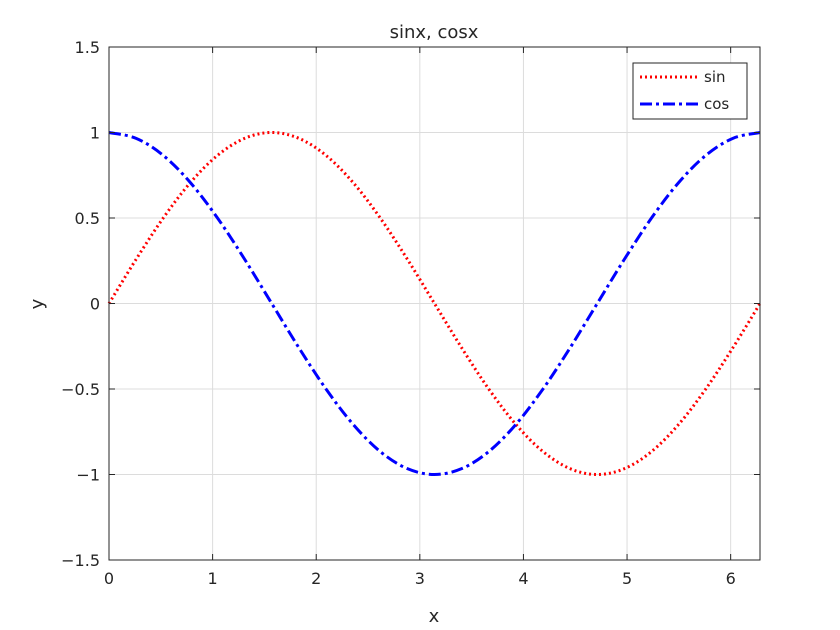  Describe the element at coordinates (80, 389) in the screenshot. I see `y-tick-label: −0.5` at that location.